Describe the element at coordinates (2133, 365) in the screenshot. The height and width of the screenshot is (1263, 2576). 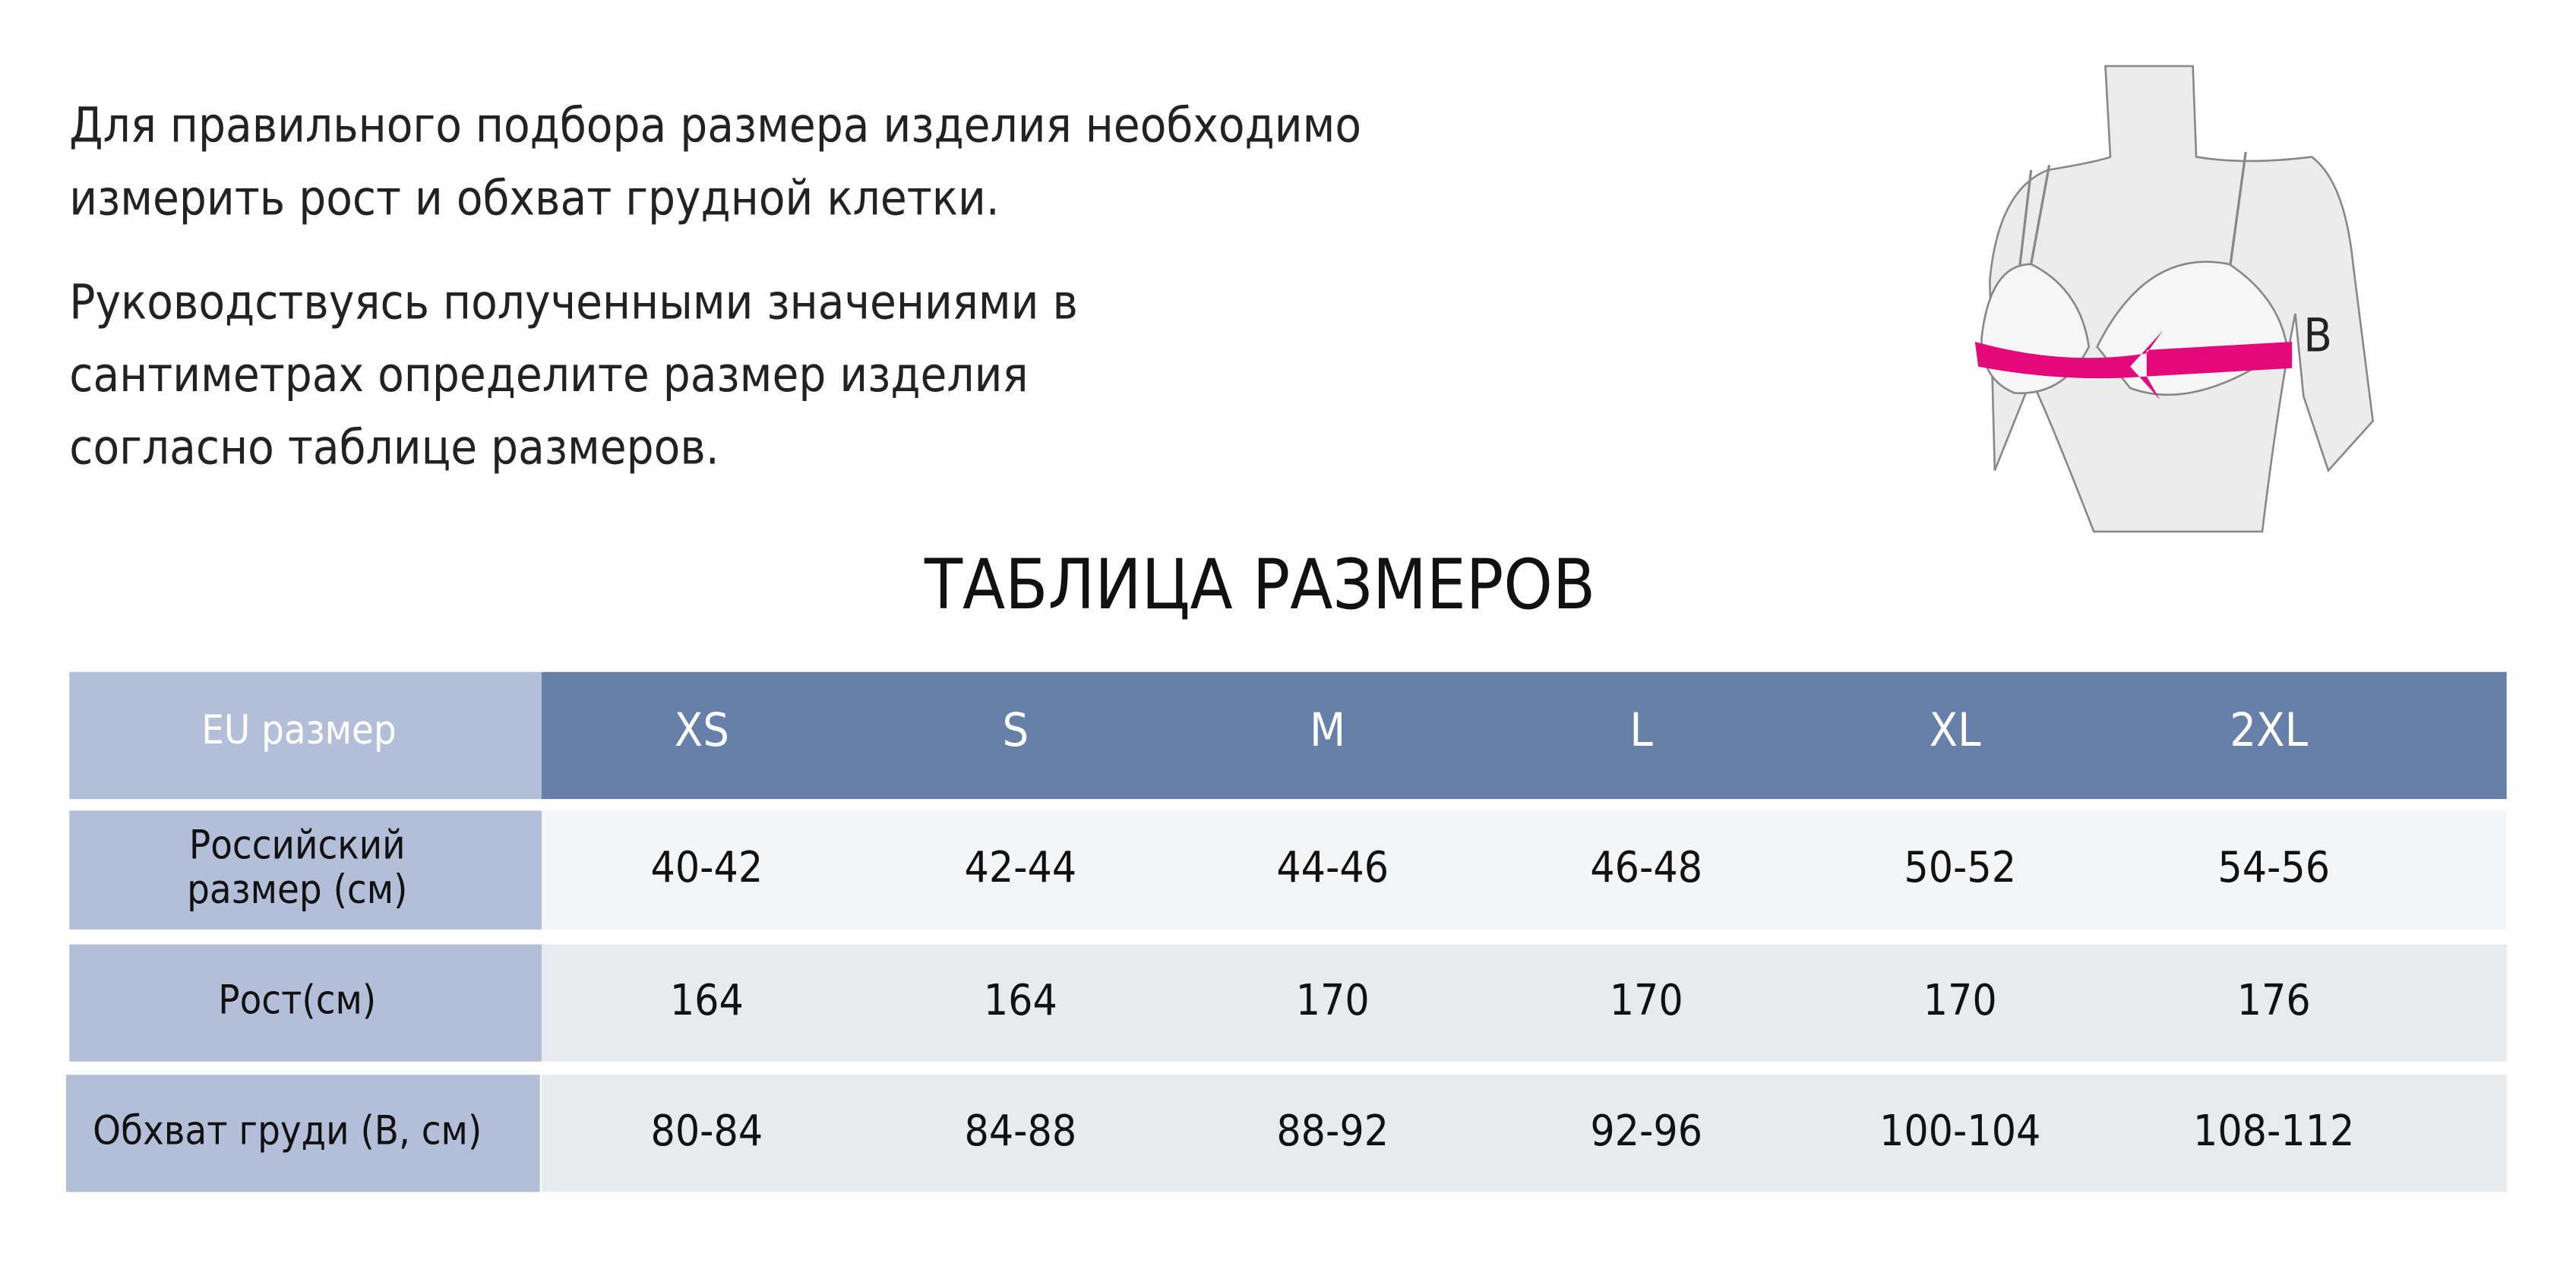
I see `measure-arrow` at that location.